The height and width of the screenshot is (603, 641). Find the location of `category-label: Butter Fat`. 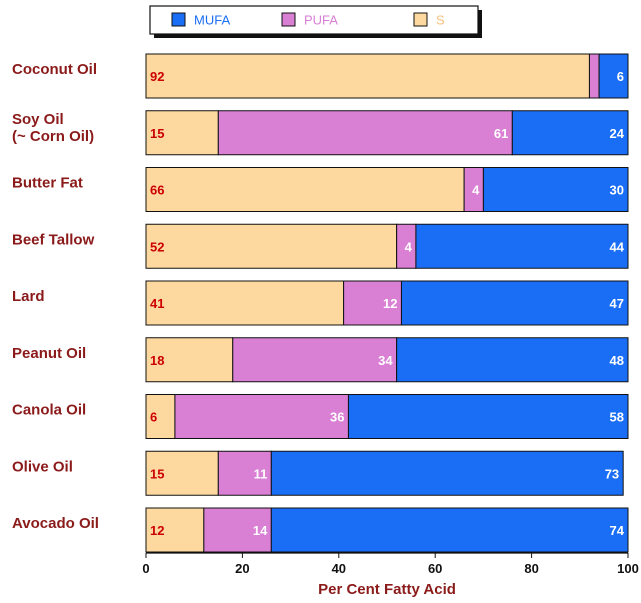

category-label: Butter Fat is located at coordinates (47, 183).